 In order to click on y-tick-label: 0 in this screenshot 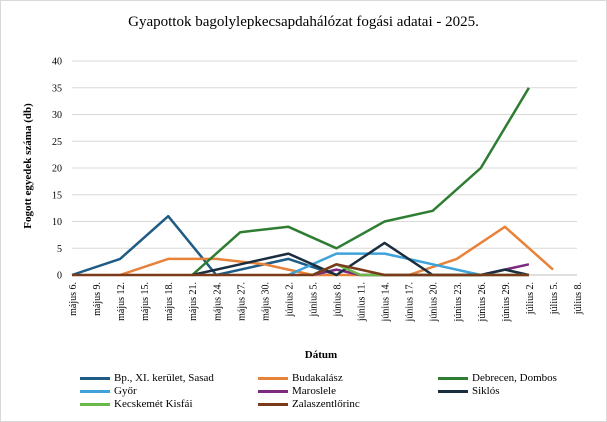, I will do `click(59, 276)`.